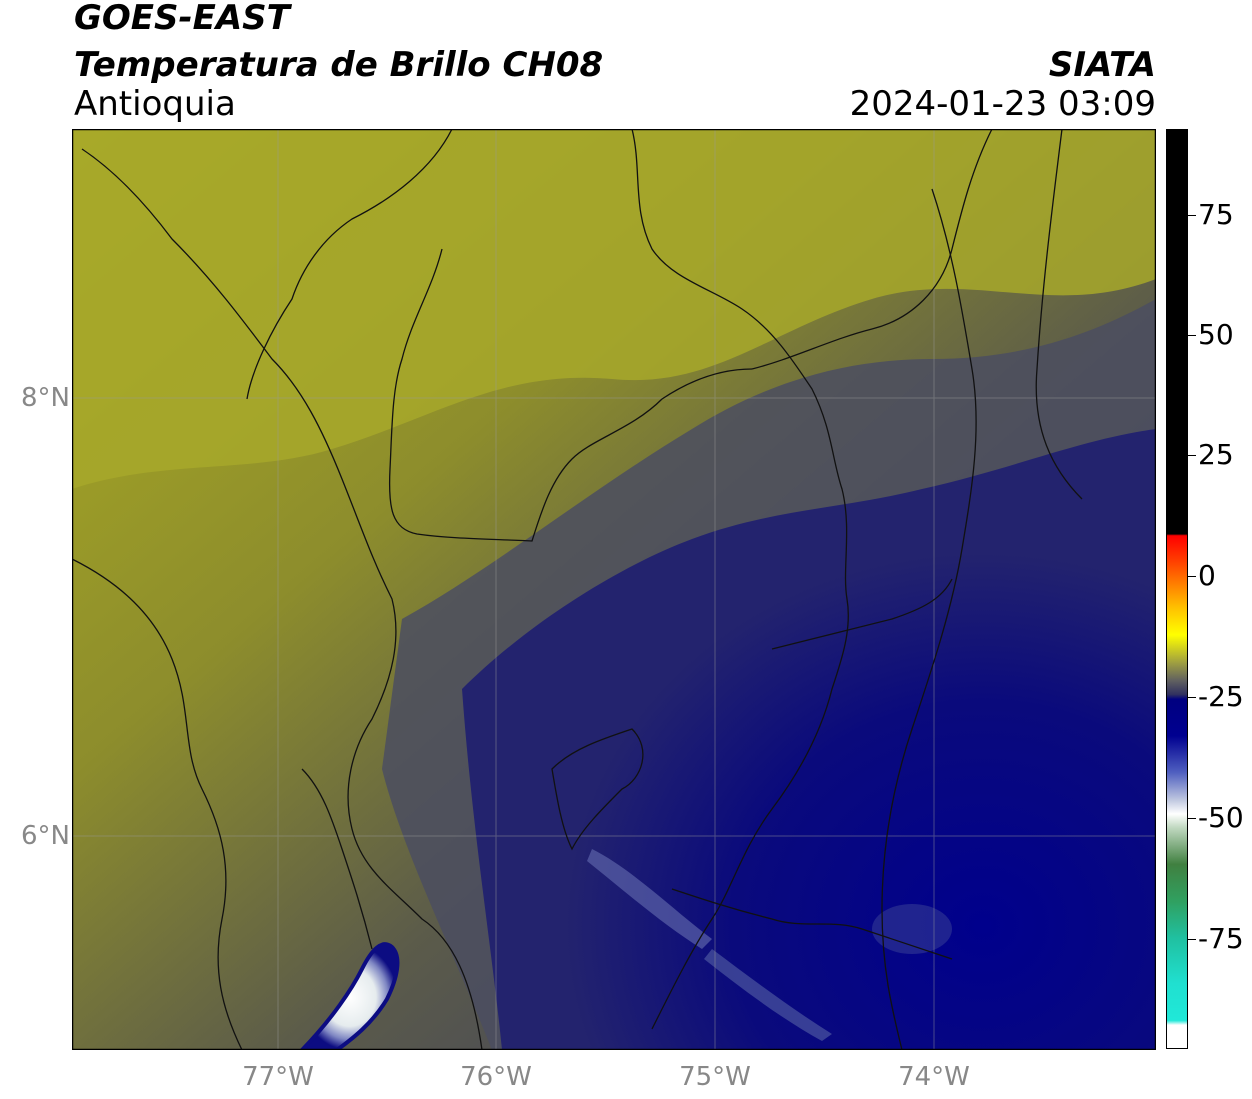 The image size is (1252, 1099). Describe the element at coordinates (1216, 454) in the screenshot. I see `colorbar-label-25: 25` at that location.